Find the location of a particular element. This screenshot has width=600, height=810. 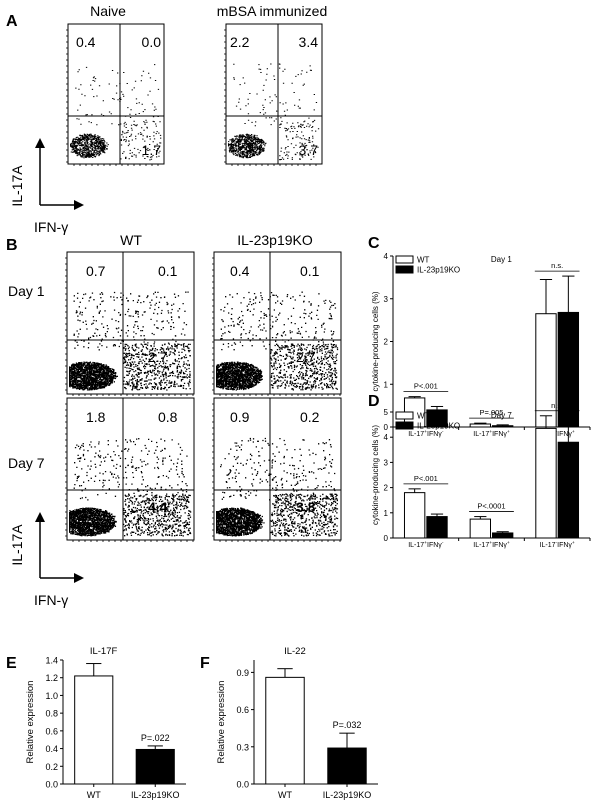

panel-label-f: F is located at coordinates (205, 663).